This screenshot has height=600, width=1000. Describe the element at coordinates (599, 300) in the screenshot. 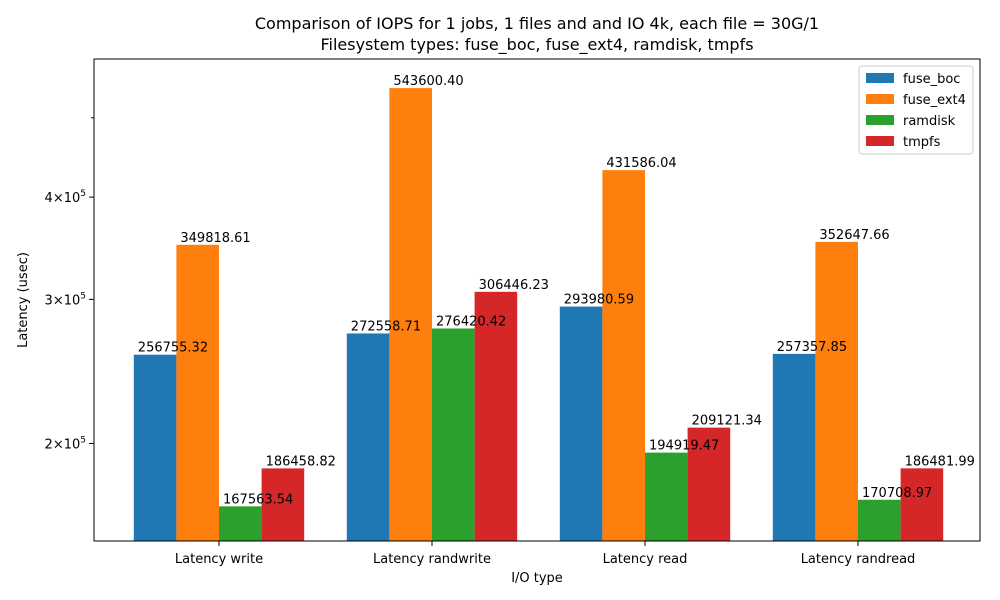

I see `data-label-fuse_boc-2: 293980.59` at that location.